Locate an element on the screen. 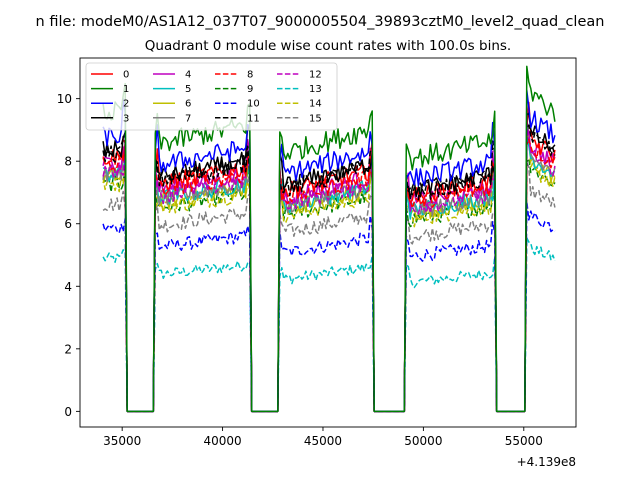 Image resolution: width=640 pixels, height=480 pixels. x-tick-label: 35000 is located at coordinates (122, 441).